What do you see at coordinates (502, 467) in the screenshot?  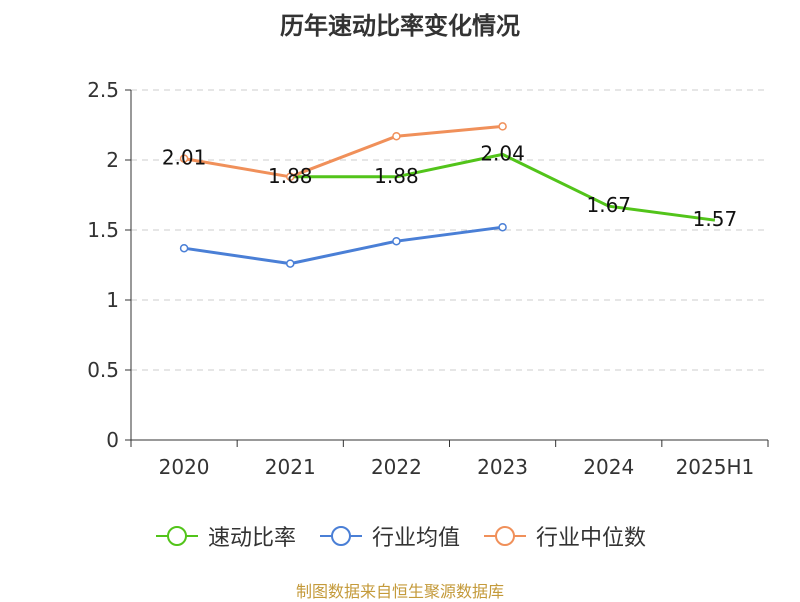 I see `x-tick-label: 2023` at bounding box center [502, 467].